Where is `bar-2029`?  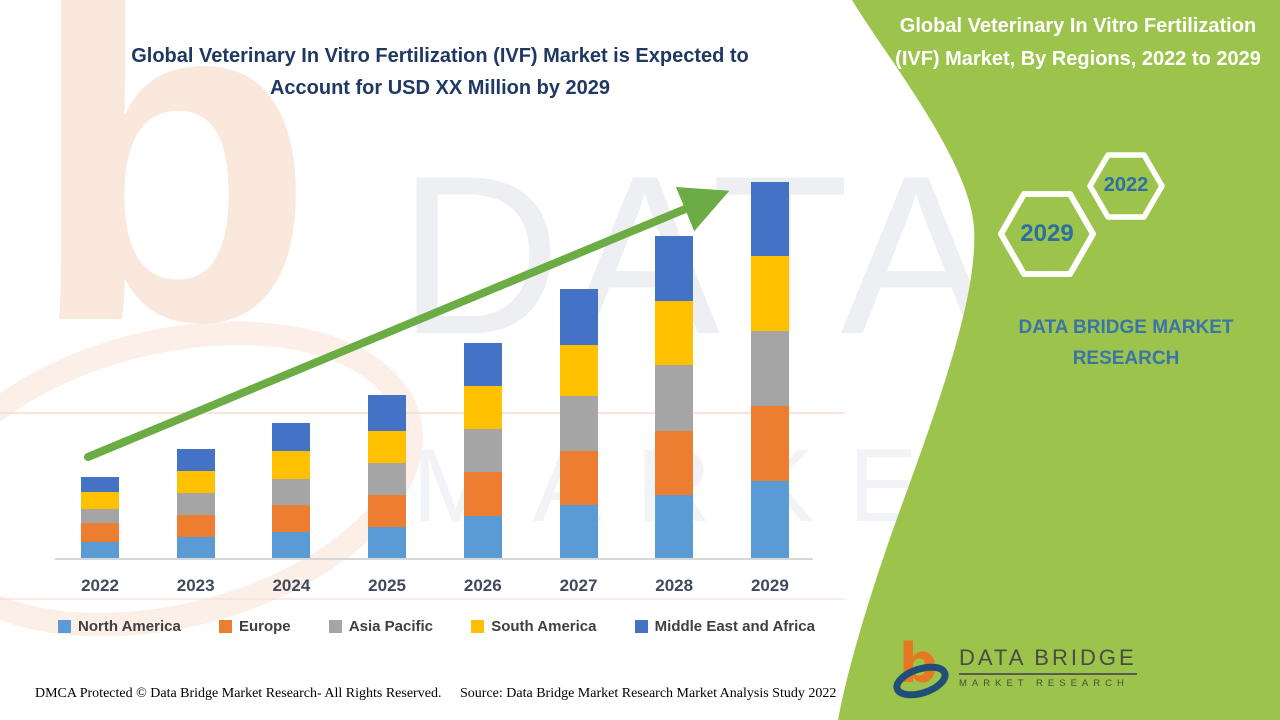 bar-2029 is located at coordinates (769, 370).